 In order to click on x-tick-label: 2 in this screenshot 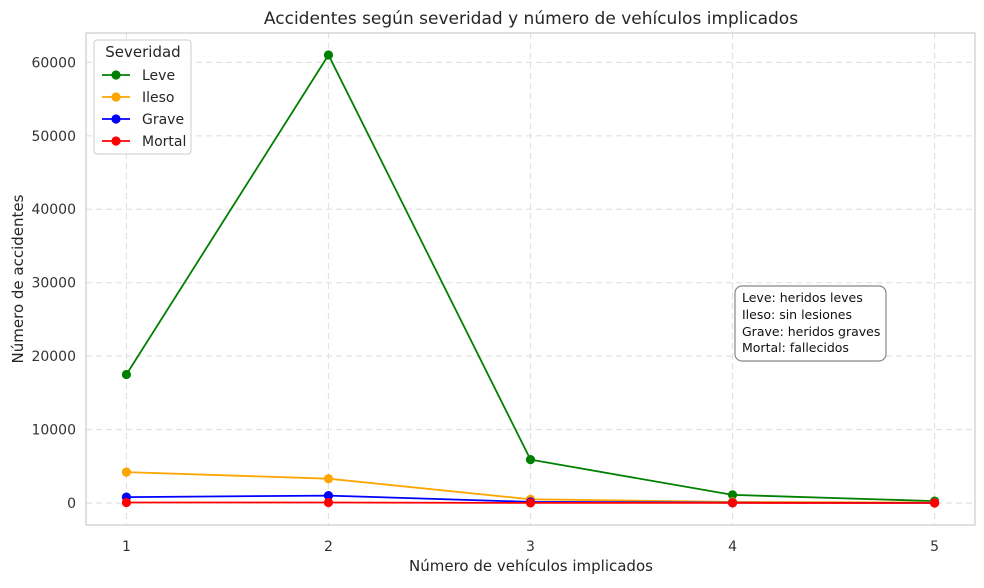, I will do `click(328, 547)`.